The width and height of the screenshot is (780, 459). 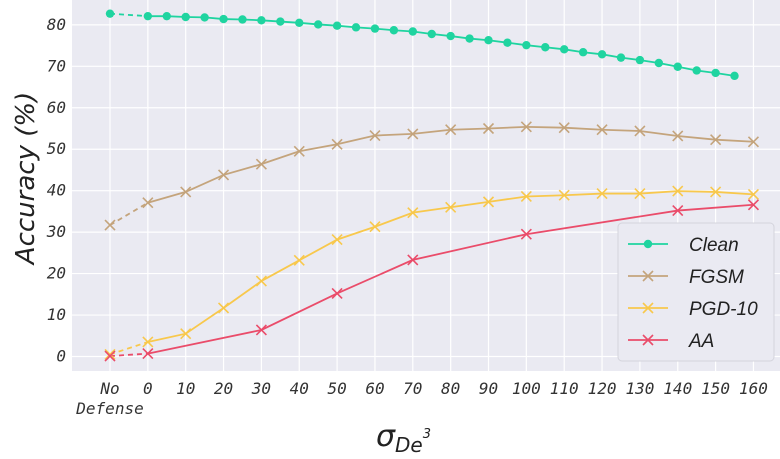 I want to click on x-tick-label-line: 160, so click(x=753, y=388).